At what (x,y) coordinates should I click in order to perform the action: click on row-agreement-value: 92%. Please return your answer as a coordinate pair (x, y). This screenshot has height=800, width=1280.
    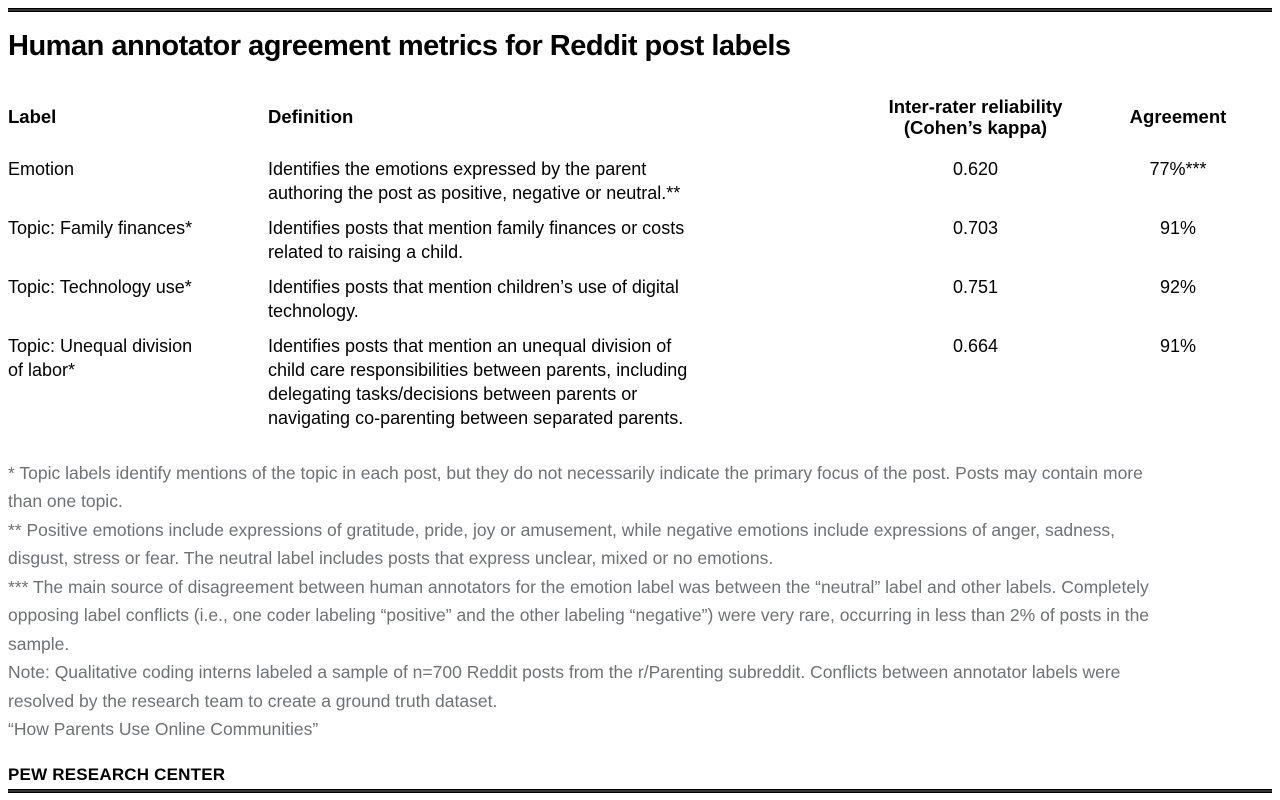
    Looking at the image, I should click on (1178, 286).